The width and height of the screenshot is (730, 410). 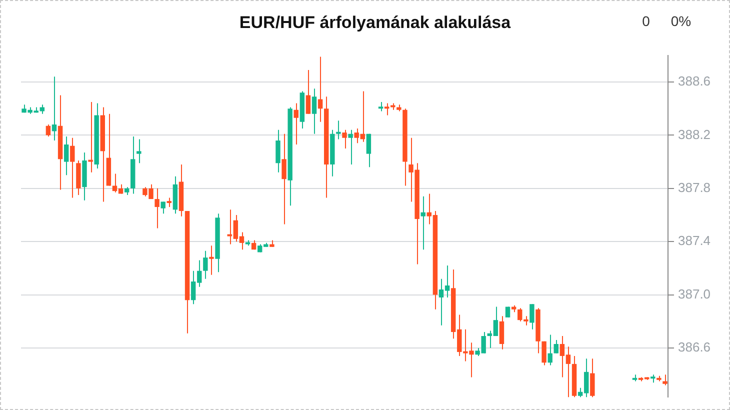 I want to click on y-tick-label: 387.0, so click(x=694, y=294).